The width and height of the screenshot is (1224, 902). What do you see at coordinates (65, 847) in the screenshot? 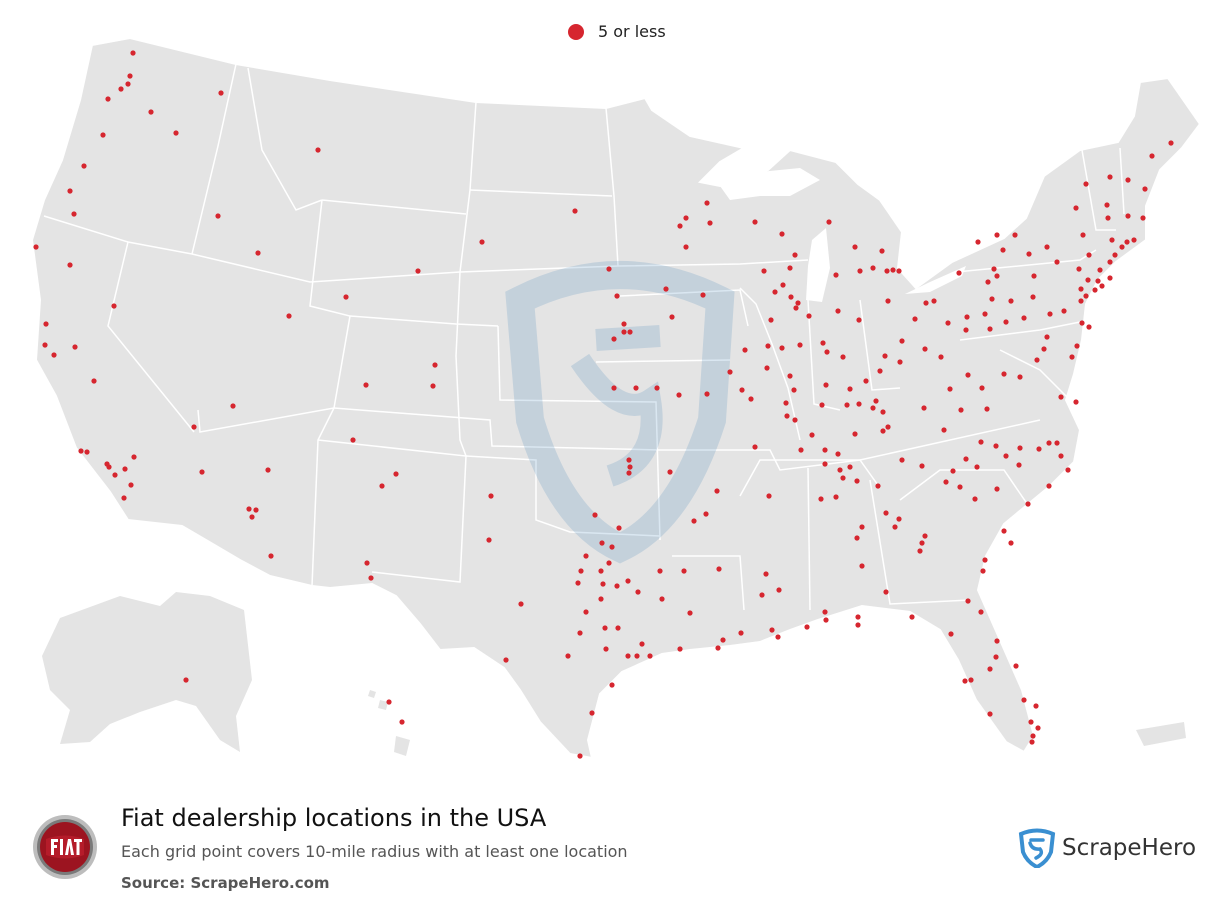
I see `fiat-badge-icon` at bounding box center [65, 847].